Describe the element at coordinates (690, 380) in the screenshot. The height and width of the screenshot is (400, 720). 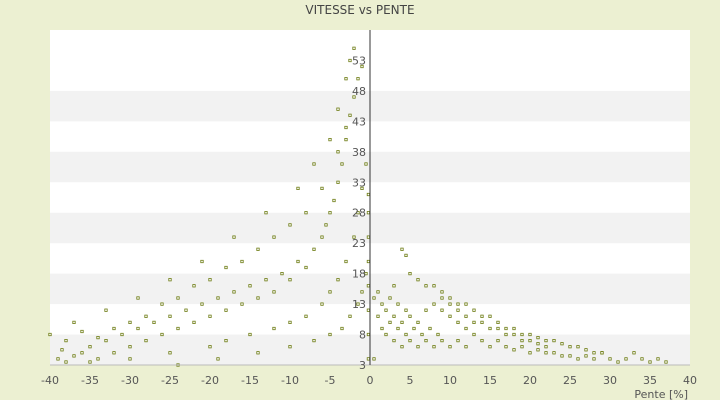
I see `x-tick-label: 40` at that location.